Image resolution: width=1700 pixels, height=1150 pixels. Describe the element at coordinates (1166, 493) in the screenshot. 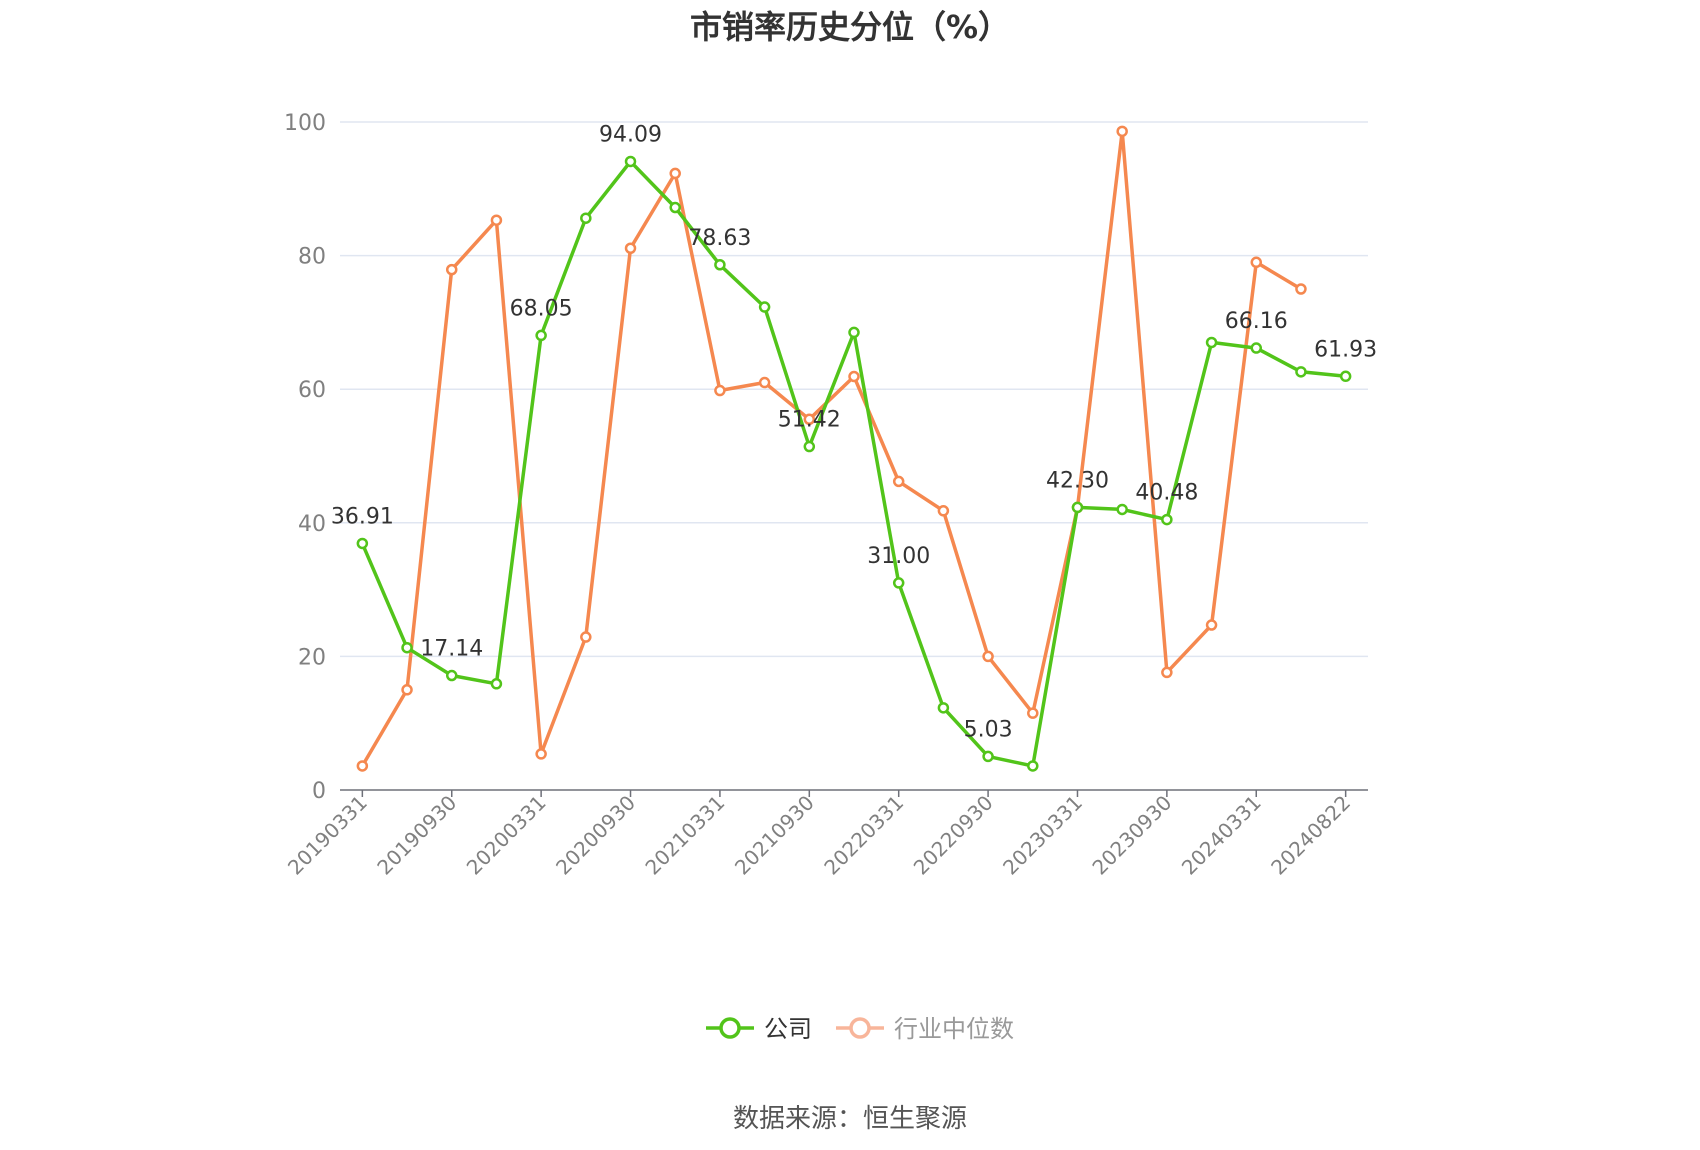

I see `data-label: 40.48` at that location.